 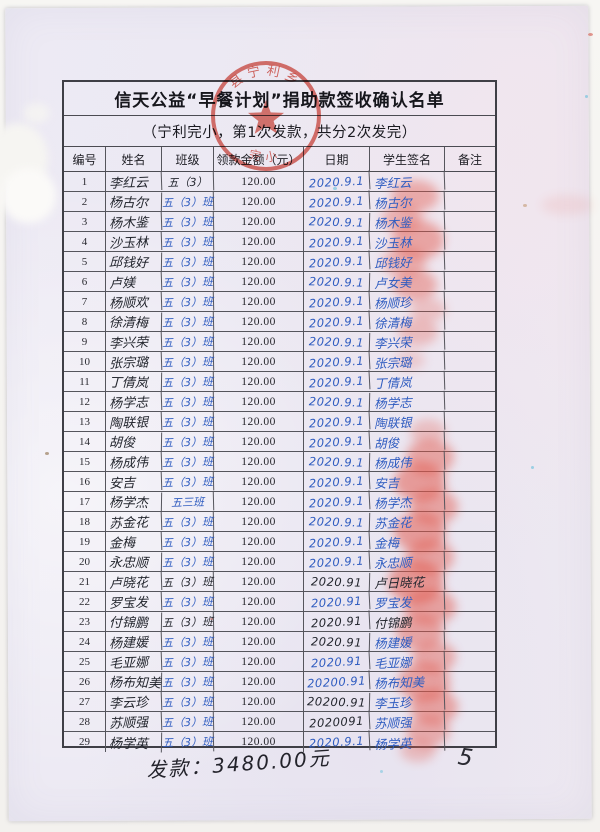 I want to click on table-row: 3 杨木鉴 五（3）班 120.00 2020.9.1 杨木鉴, so click(x=279, y=221).